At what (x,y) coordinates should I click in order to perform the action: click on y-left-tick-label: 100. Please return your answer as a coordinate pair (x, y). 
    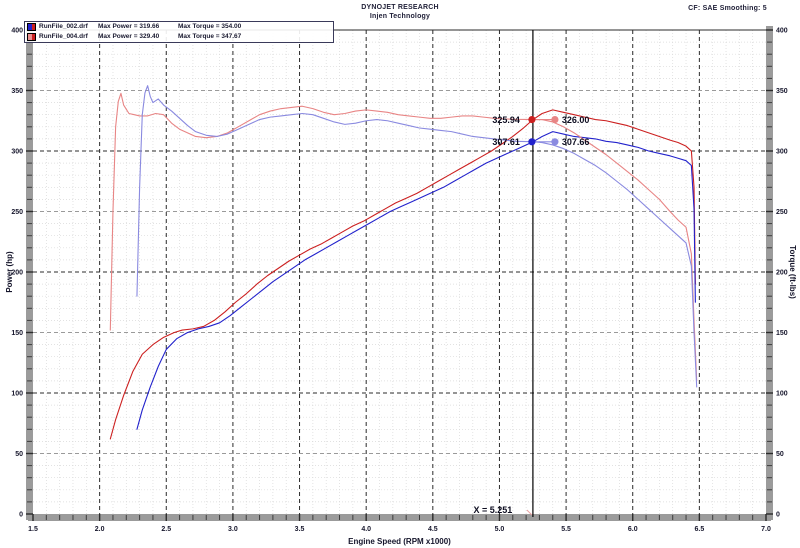
    Looking at the image, I should click on (17, 394).